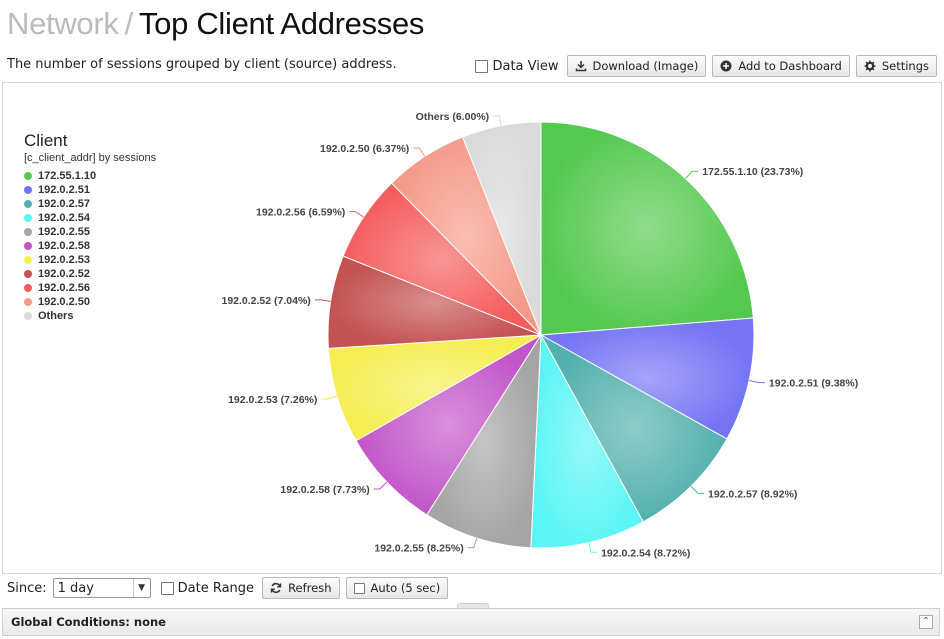  I want to click on breadcrumb-network: Network, so click(63, 23).